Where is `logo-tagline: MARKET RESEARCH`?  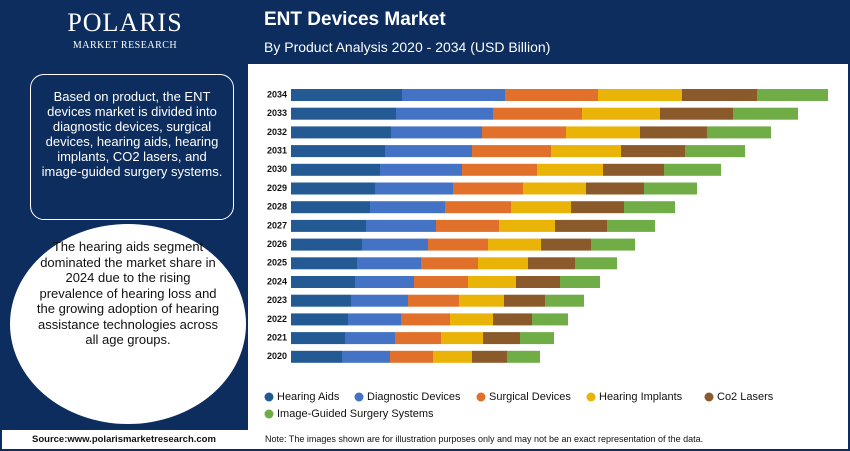
logo-tagline: MARKET RESEARCH is located at coordinates (125, 45).